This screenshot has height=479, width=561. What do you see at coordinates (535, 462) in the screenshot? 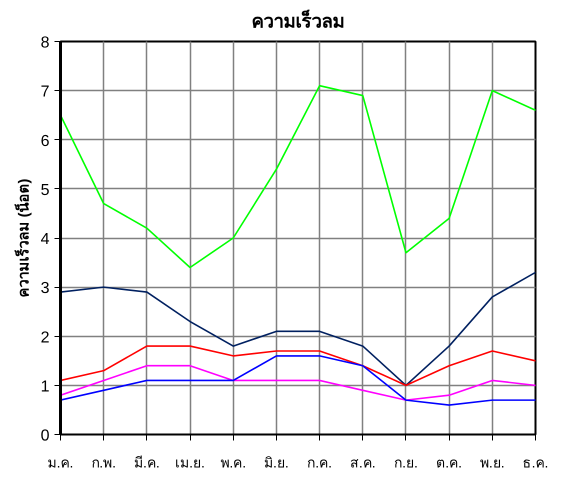
I see `x-tick-label: ธ.ค.` at bounding box center [535, 462].